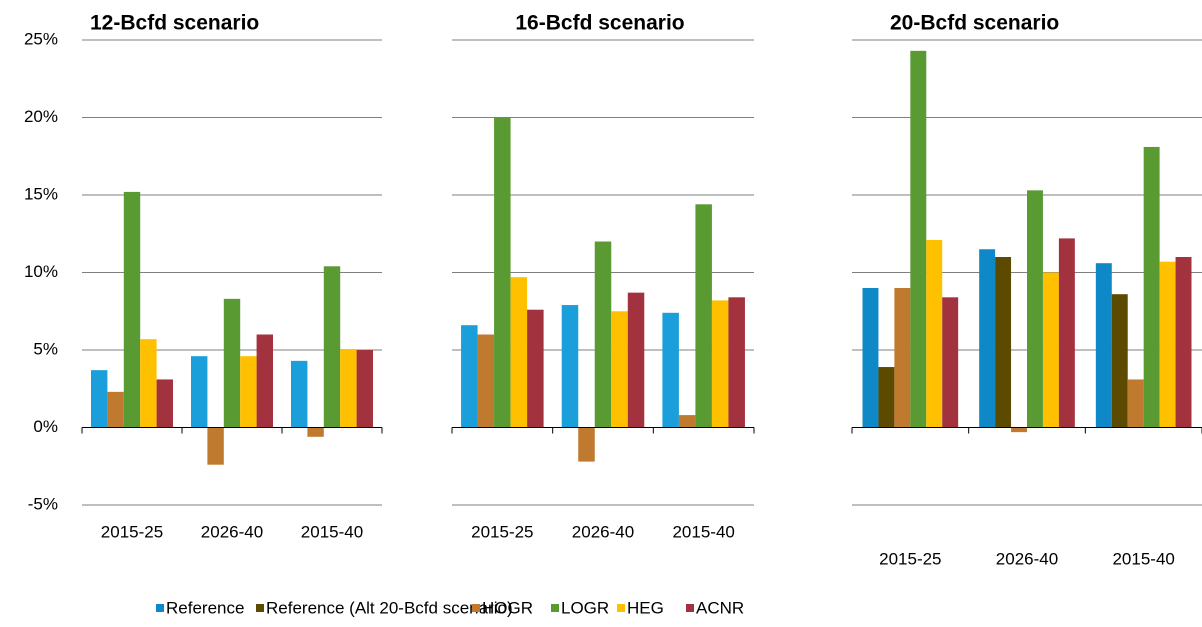 The image size is (1202, 627). I want to click on y-tick-label: 15%, so click(41, 193).